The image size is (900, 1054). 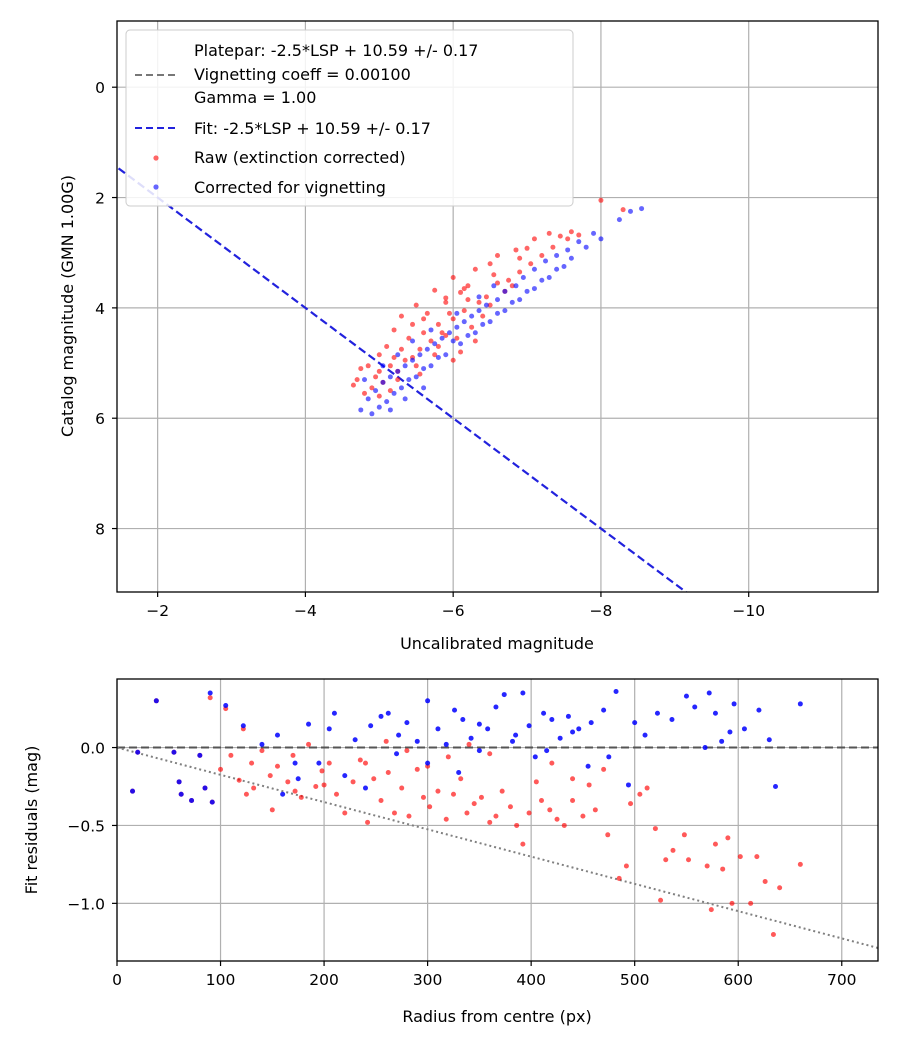 What do you see at coordinates (324, 980) in the screenshot?
I see `residuals-x-tick-label: 200` at bounding box center [324, 980].